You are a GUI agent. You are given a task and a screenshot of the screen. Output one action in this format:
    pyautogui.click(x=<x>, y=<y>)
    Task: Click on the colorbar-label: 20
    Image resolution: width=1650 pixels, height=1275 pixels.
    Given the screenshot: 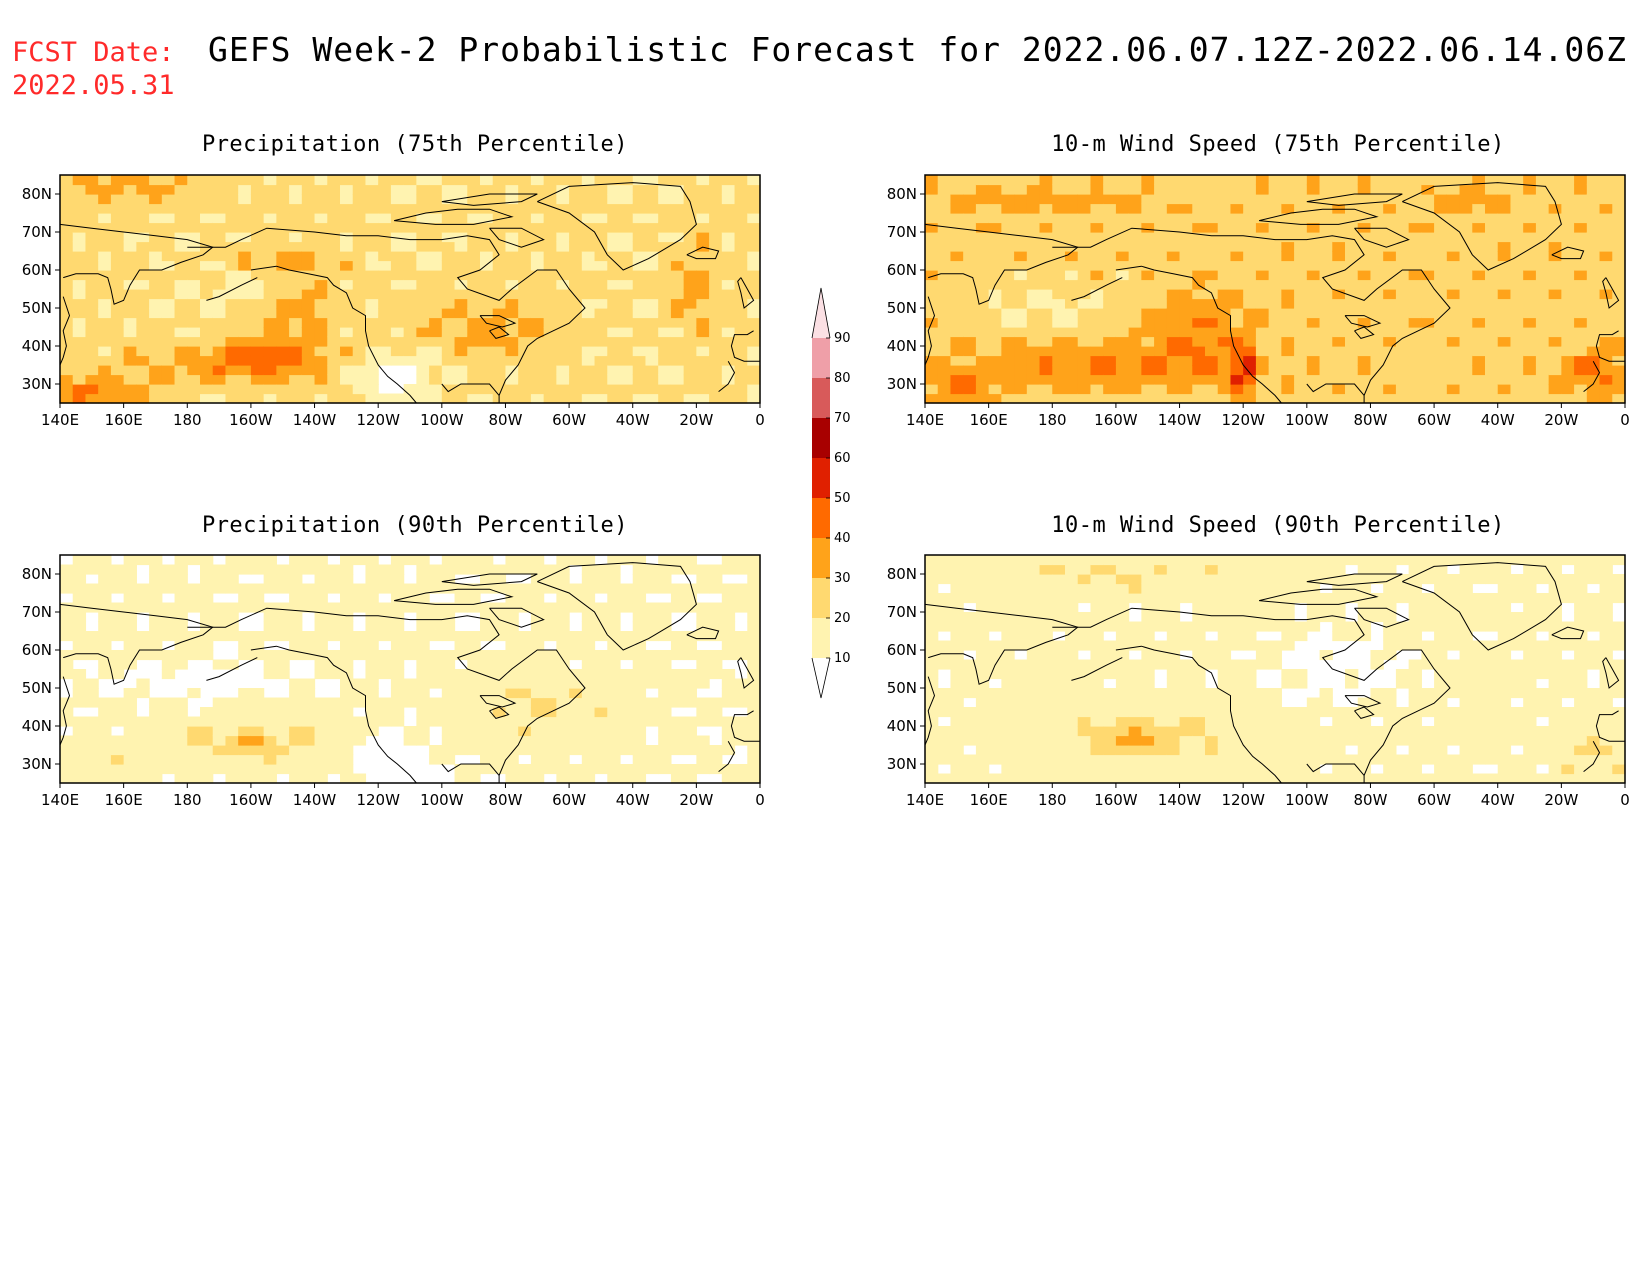 What is the action you would take?
    pyautogui.click(x=842, y=618)
    